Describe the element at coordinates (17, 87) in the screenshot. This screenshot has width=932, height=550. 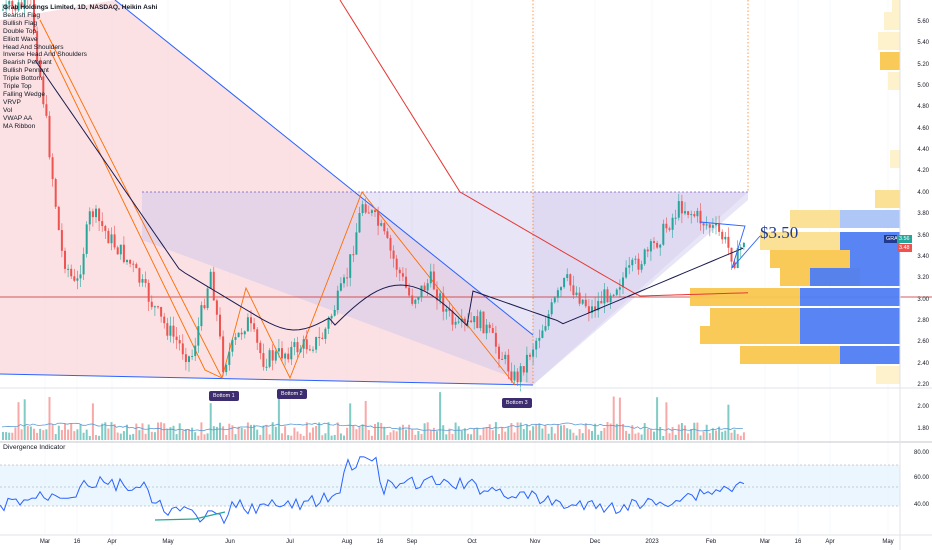
I see `overlay-triple-top: Triple Top` at that location.